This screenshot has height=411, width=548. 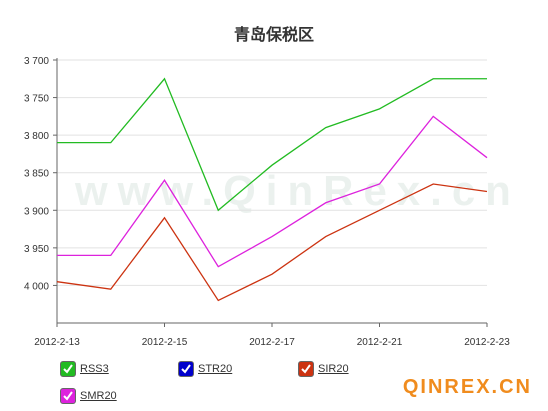 What do you see at coordinates (215, 369) in the screenshot?
I see `legend-label: STR20` at bounding box center [215, 369].